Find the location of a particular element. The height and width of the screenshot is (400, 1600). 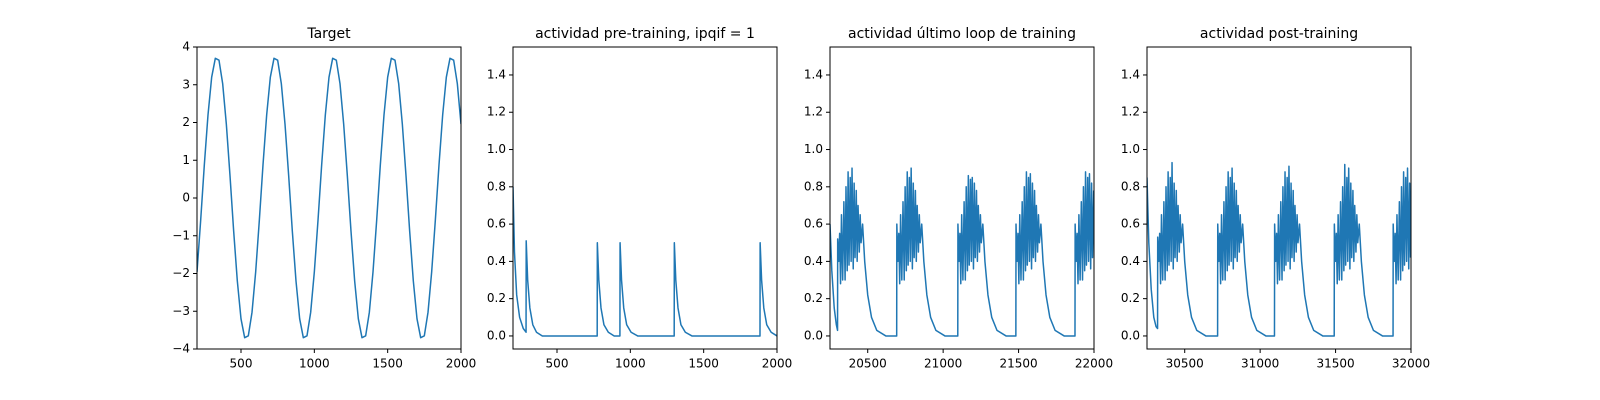

y-tick-label: 2 is located at coordinates (186, 122).